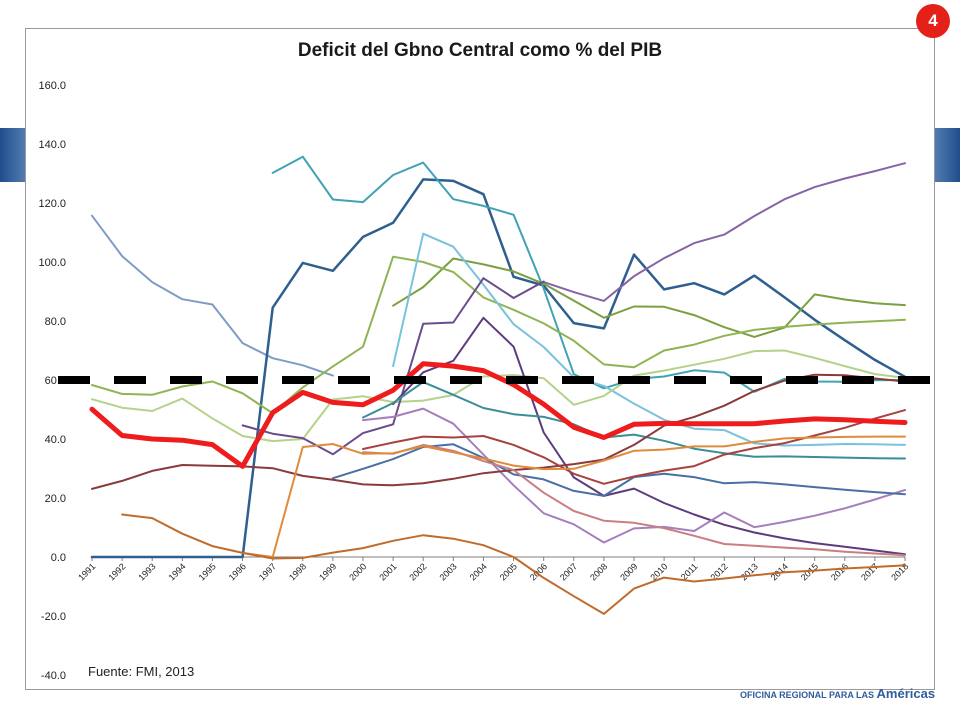 This screenshot has height=720, width=960. I want to click on x-tick-label: 2003, so click(448, 571).